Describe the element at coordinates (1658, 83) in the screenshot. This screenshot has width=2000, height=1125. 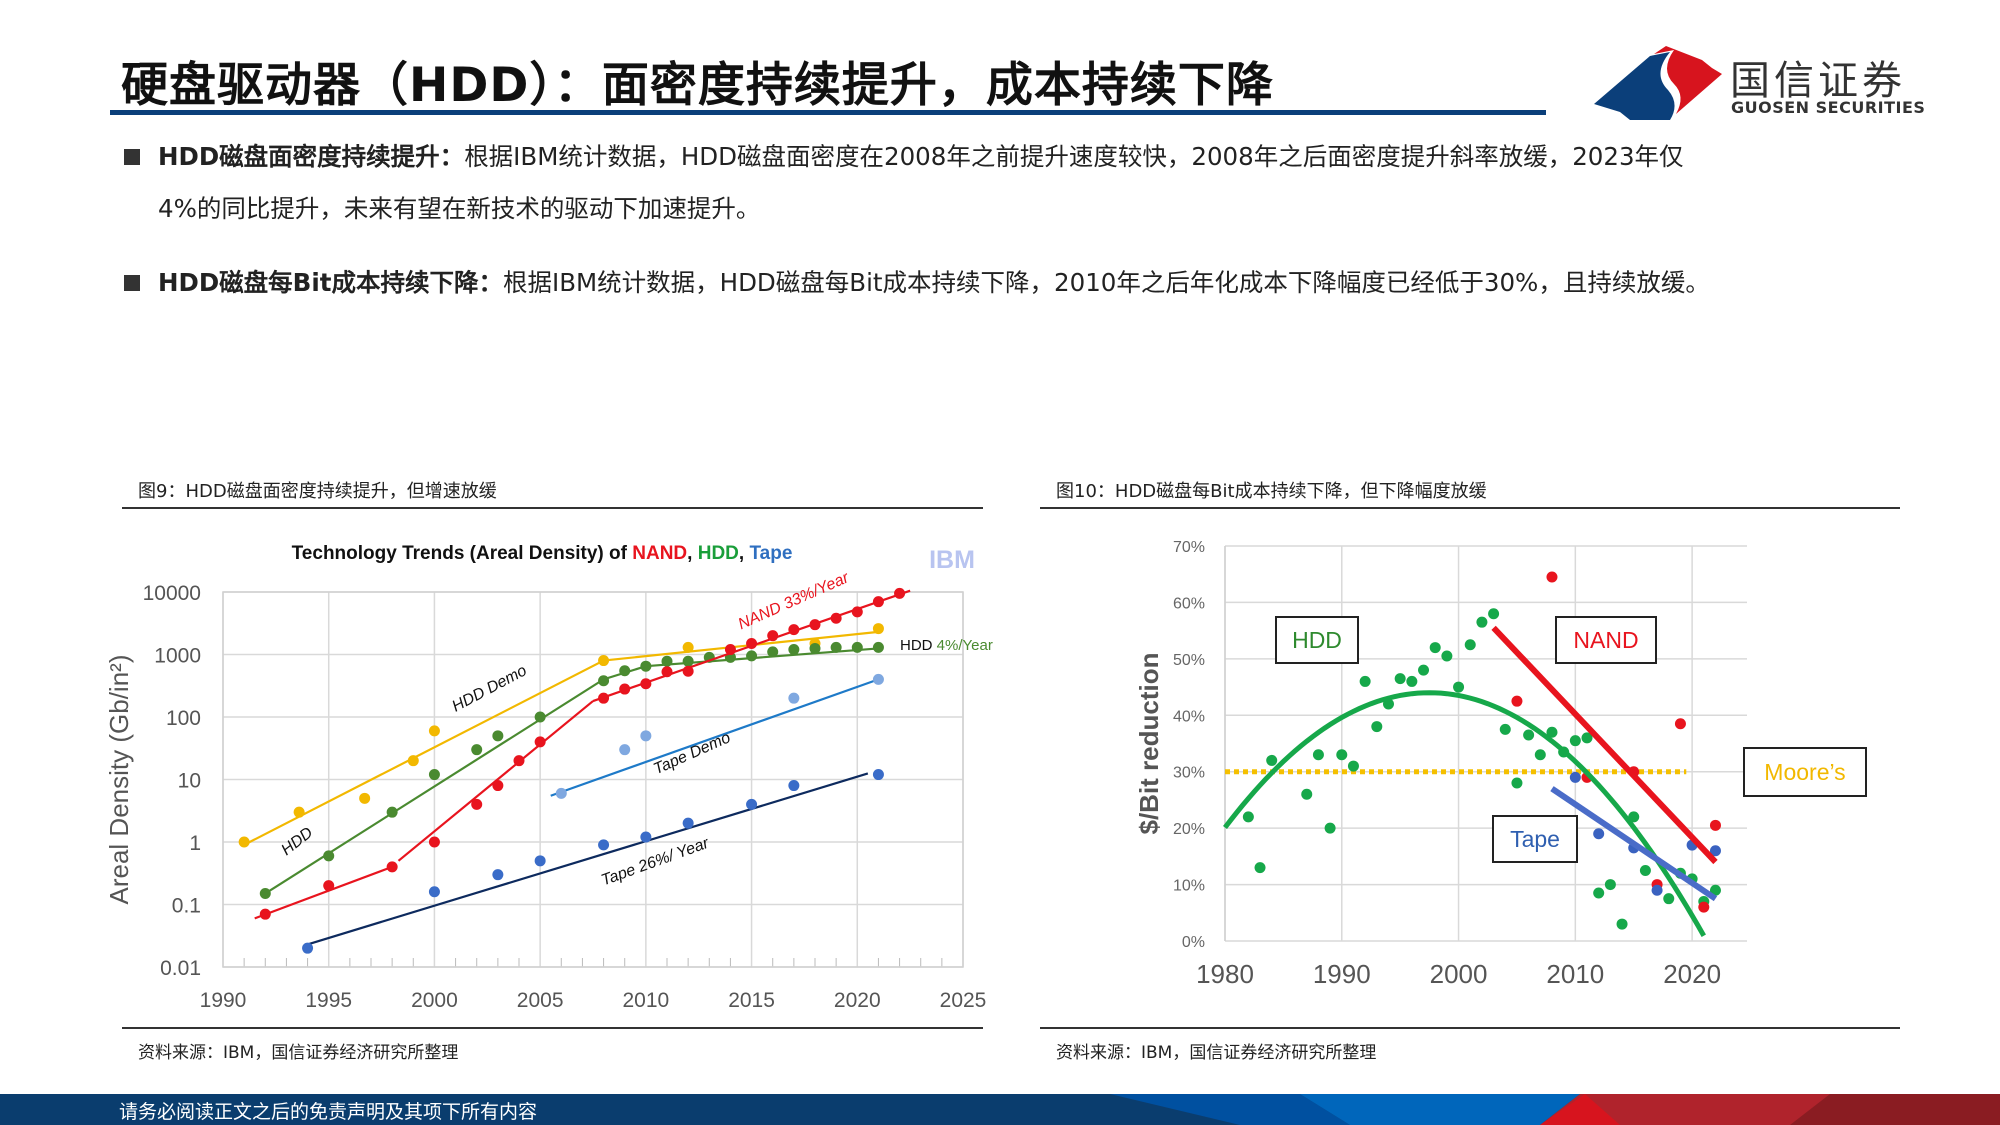
I see `guosen-logo` at that location.